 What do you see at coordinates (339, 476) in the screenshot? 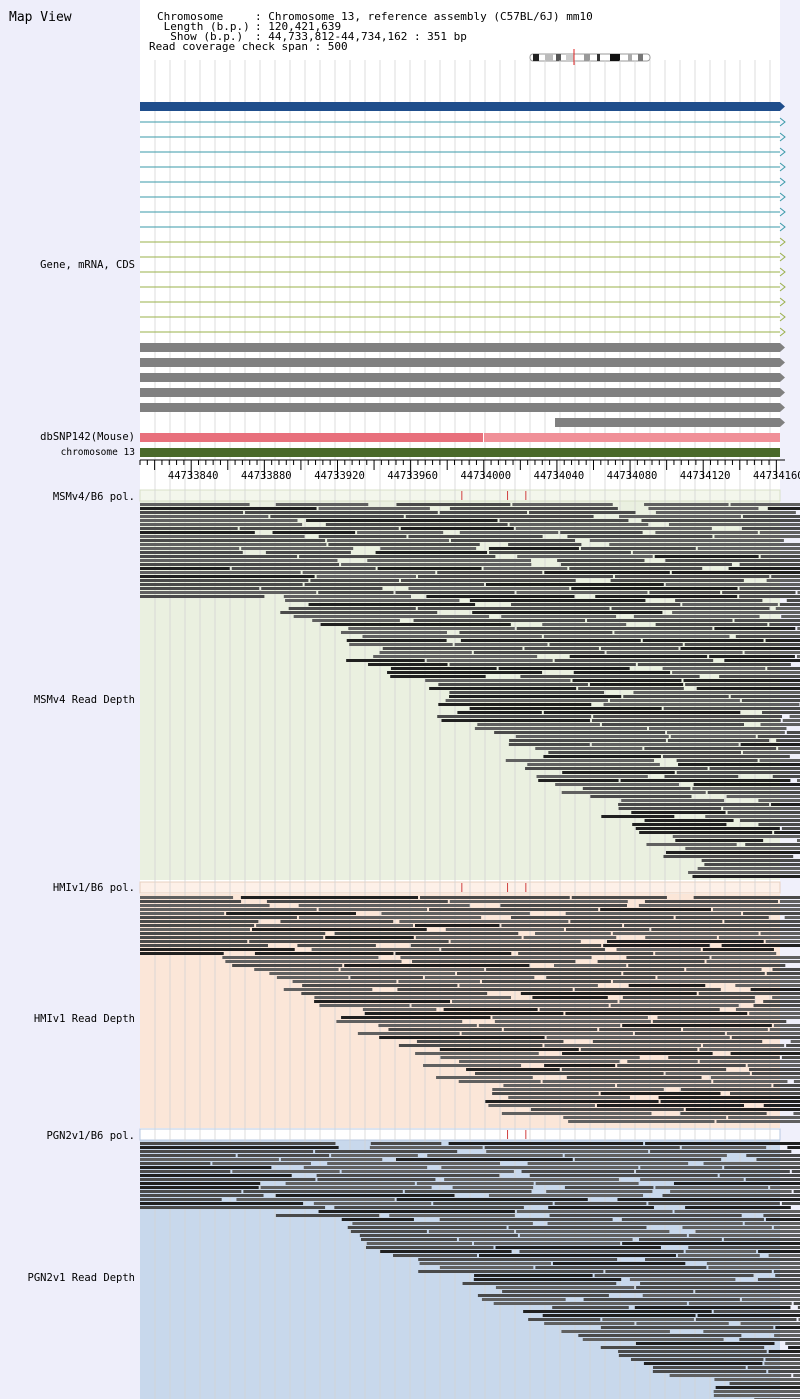
I see `ruler-tick-label: 44733920` at bounding box center [339, 476].